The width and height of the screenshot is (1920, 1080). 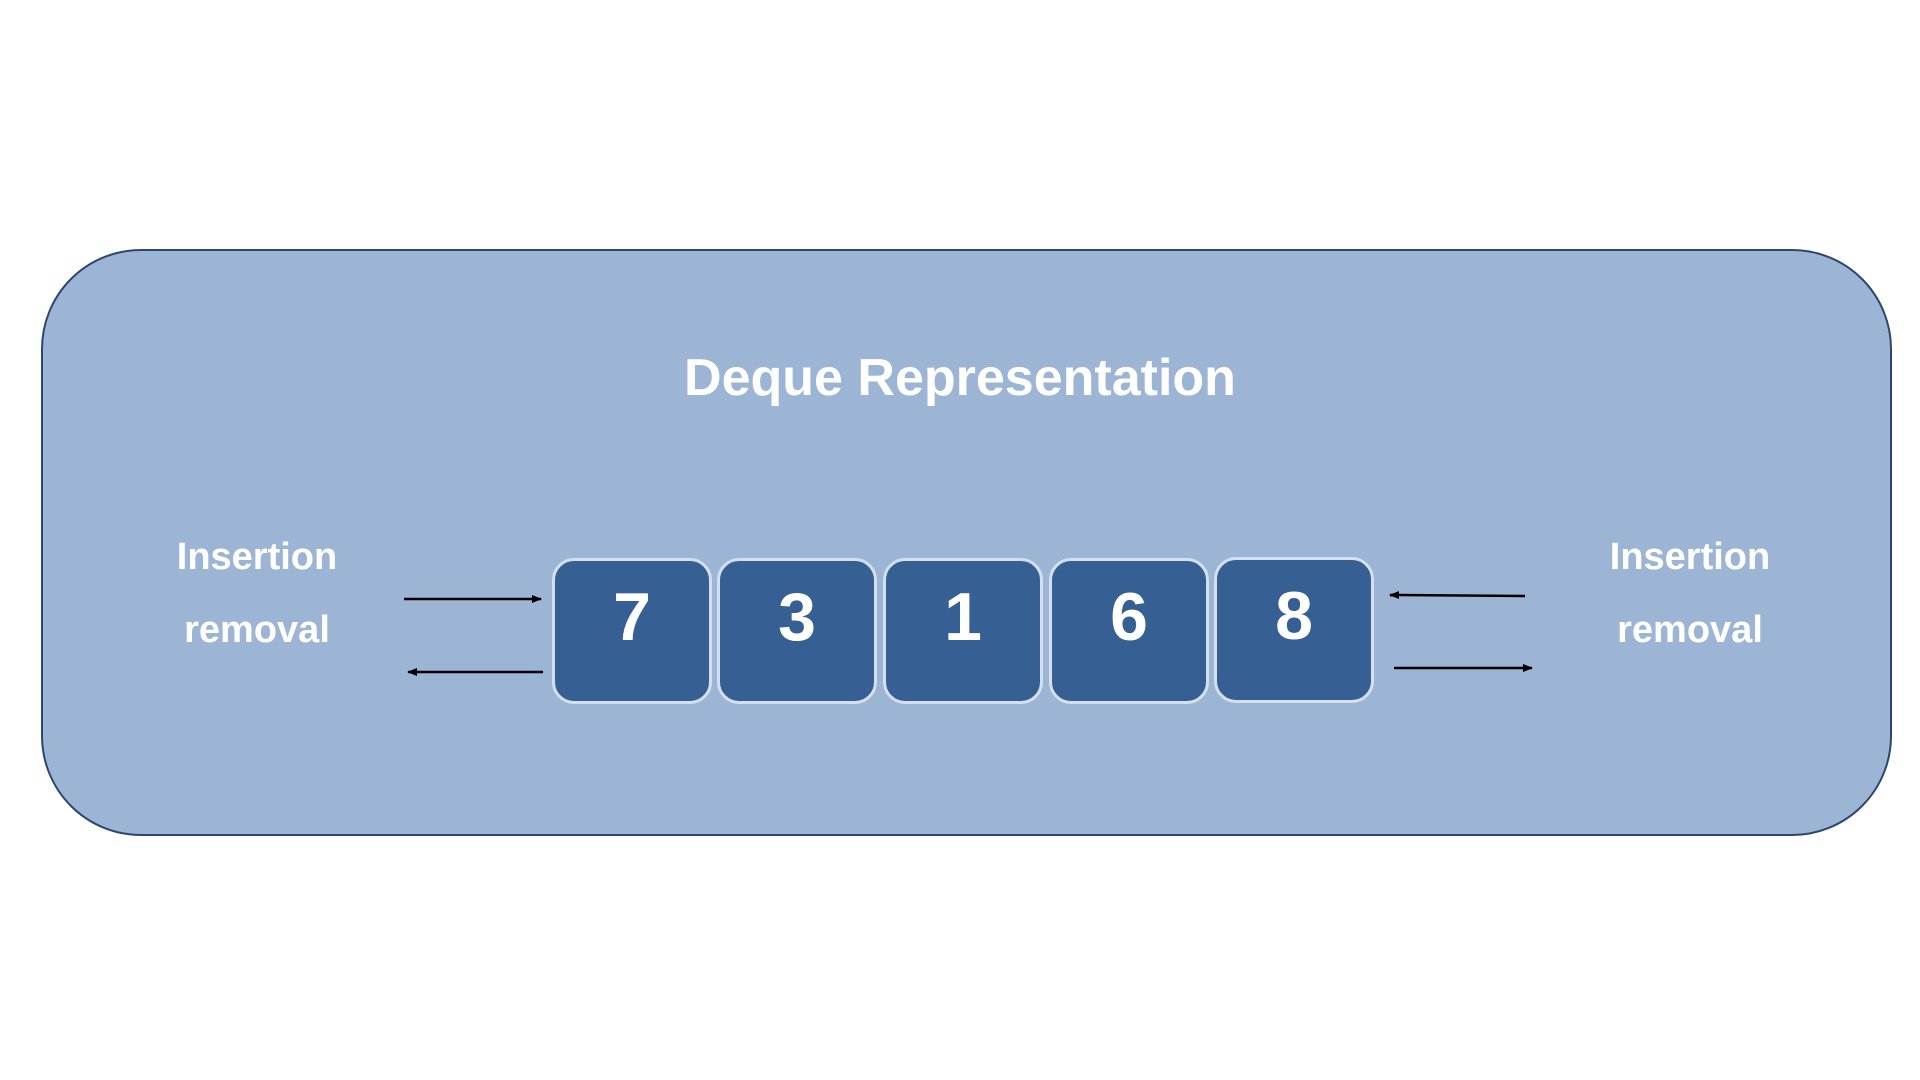 I want to click on deque-cell-value: 1, so click(x=963, y=617).